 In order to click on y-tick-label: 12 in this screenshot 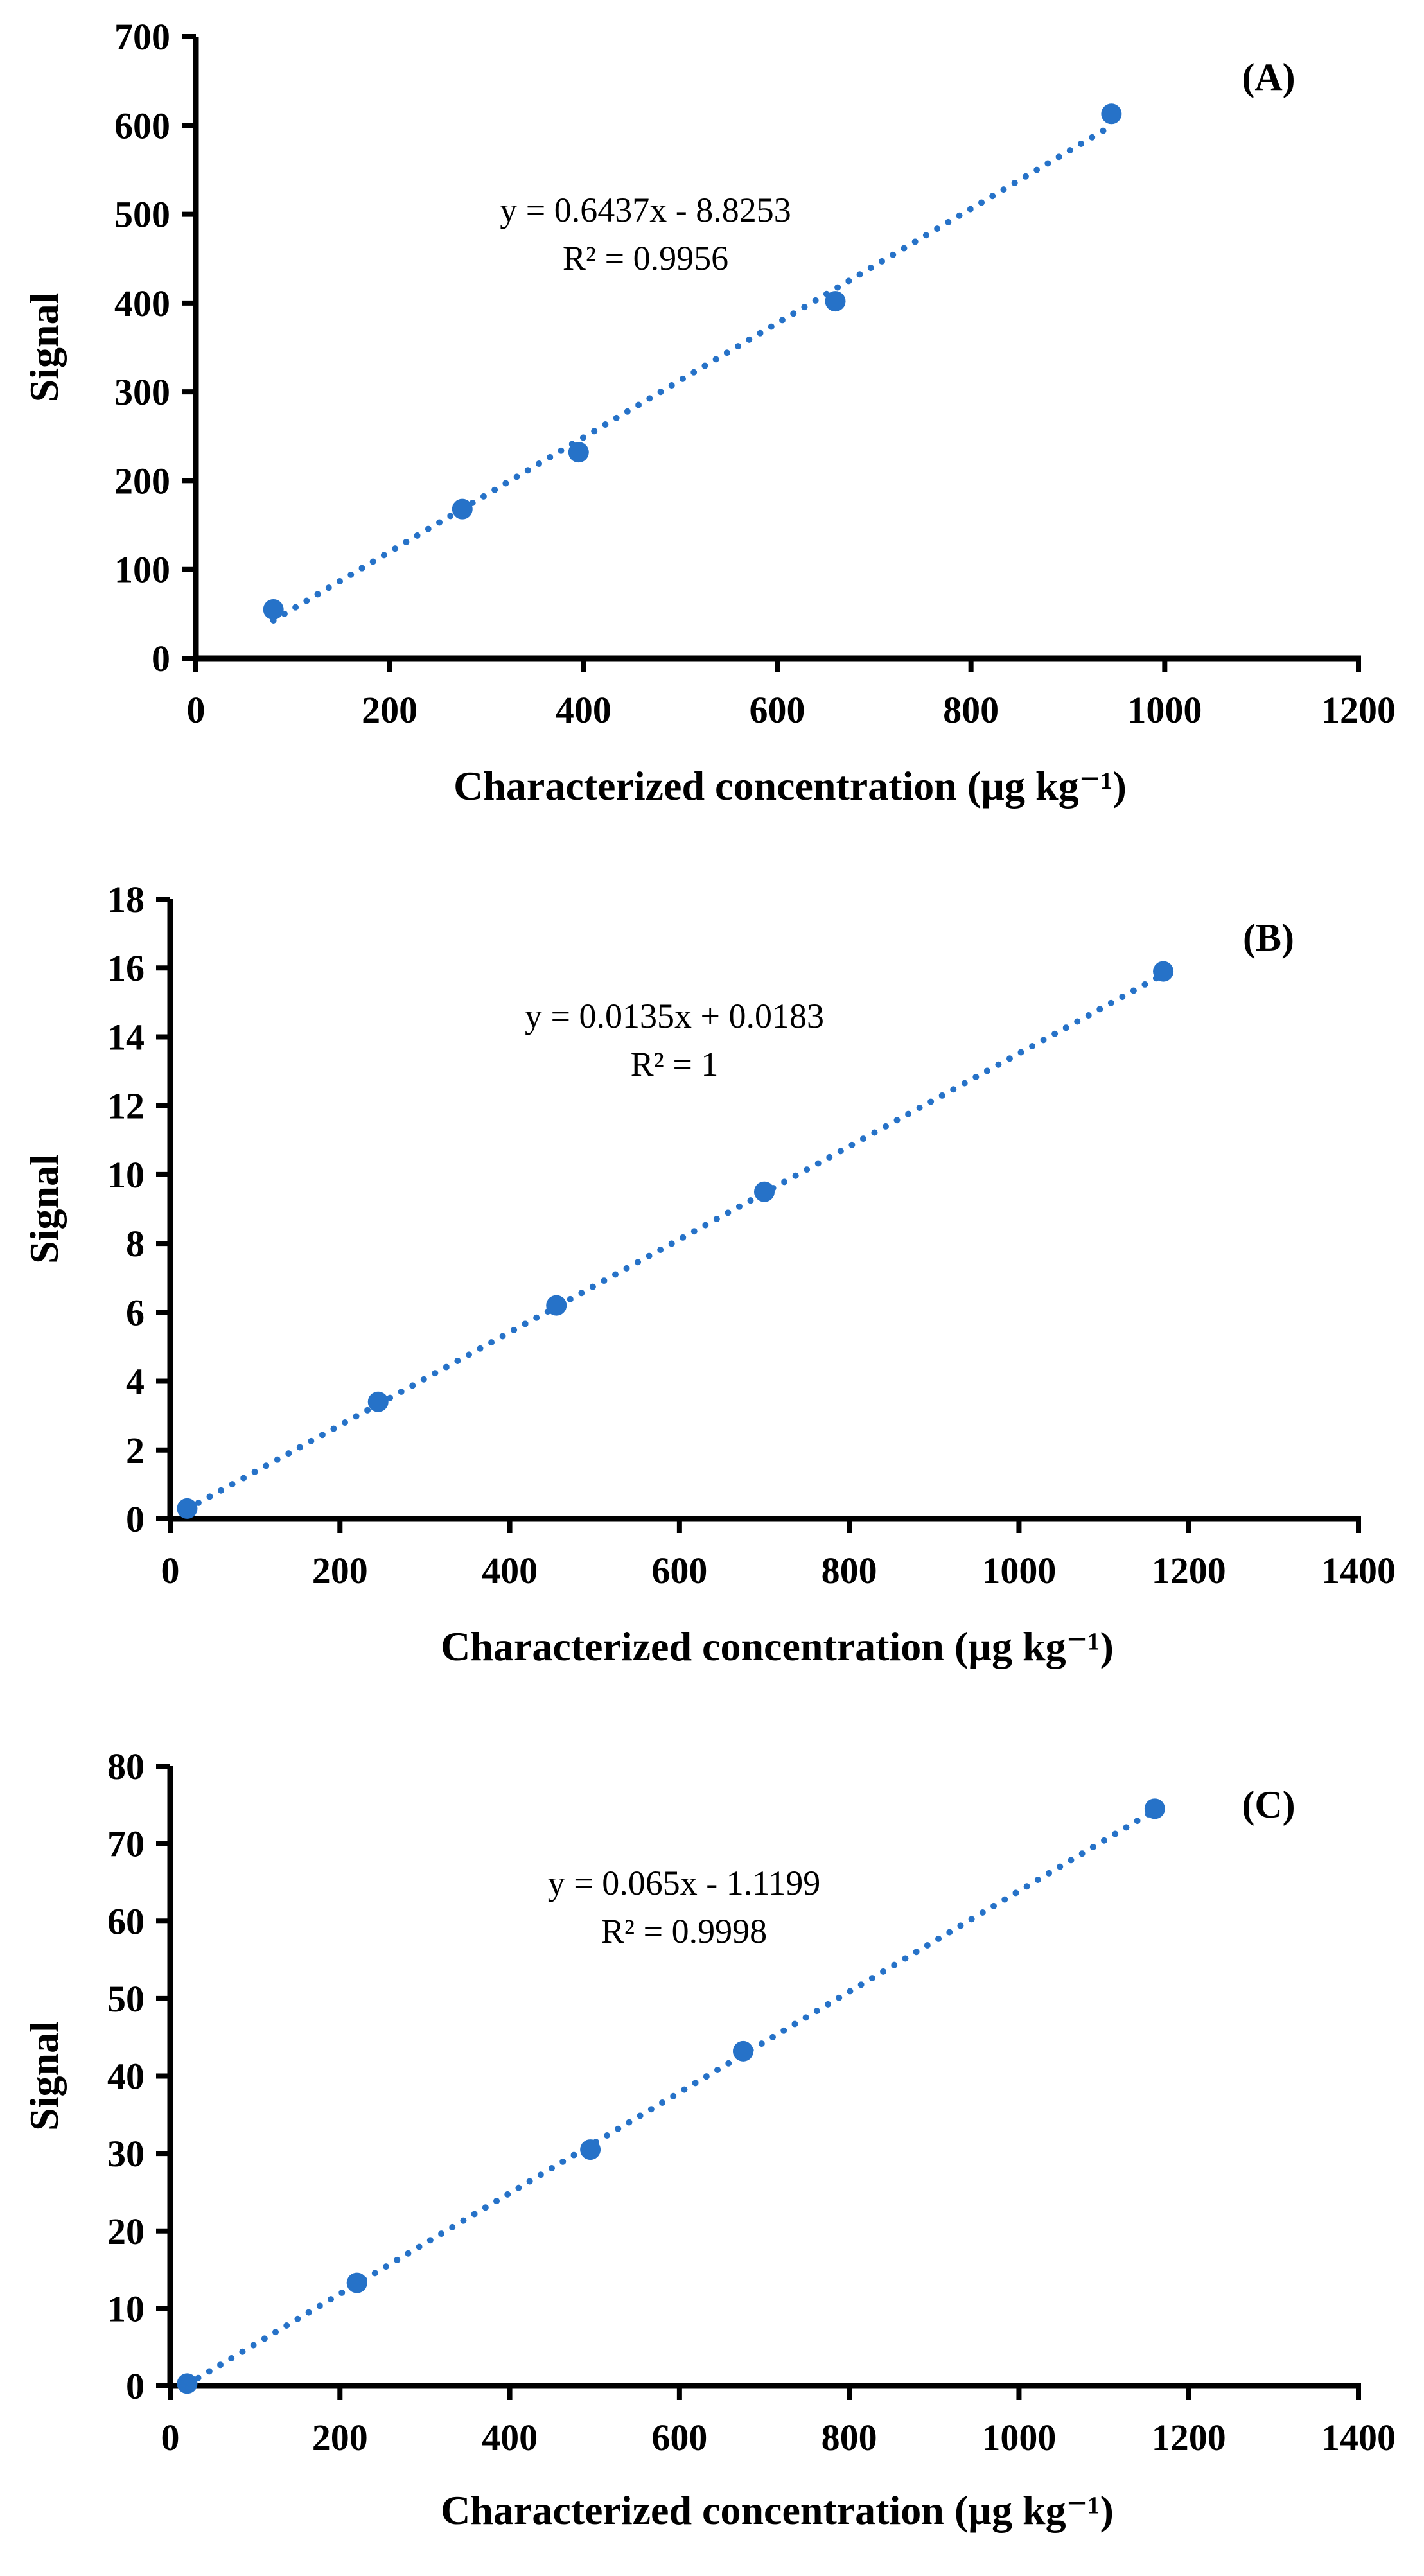, I will do `click(126, 1106)`.